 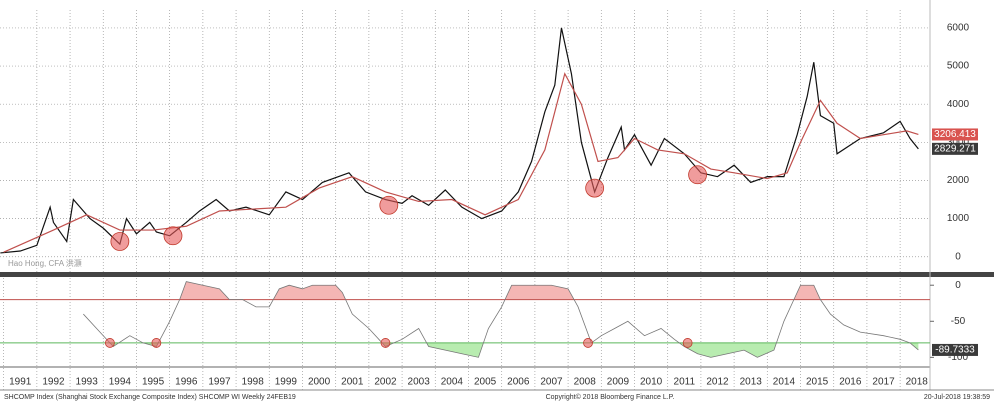 I want to click on y-tick-label: 3000, so click(x=958, y=142).